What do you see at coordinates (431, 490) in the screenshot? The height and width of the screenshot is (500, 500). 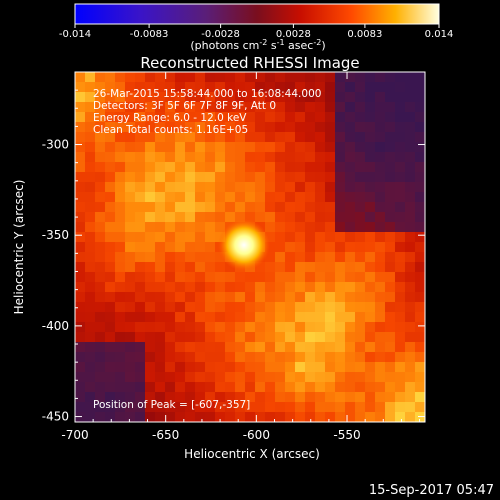 I see `footer-timestamp: 15-Sep-2017 05:47` at bounding box center [431, 490].